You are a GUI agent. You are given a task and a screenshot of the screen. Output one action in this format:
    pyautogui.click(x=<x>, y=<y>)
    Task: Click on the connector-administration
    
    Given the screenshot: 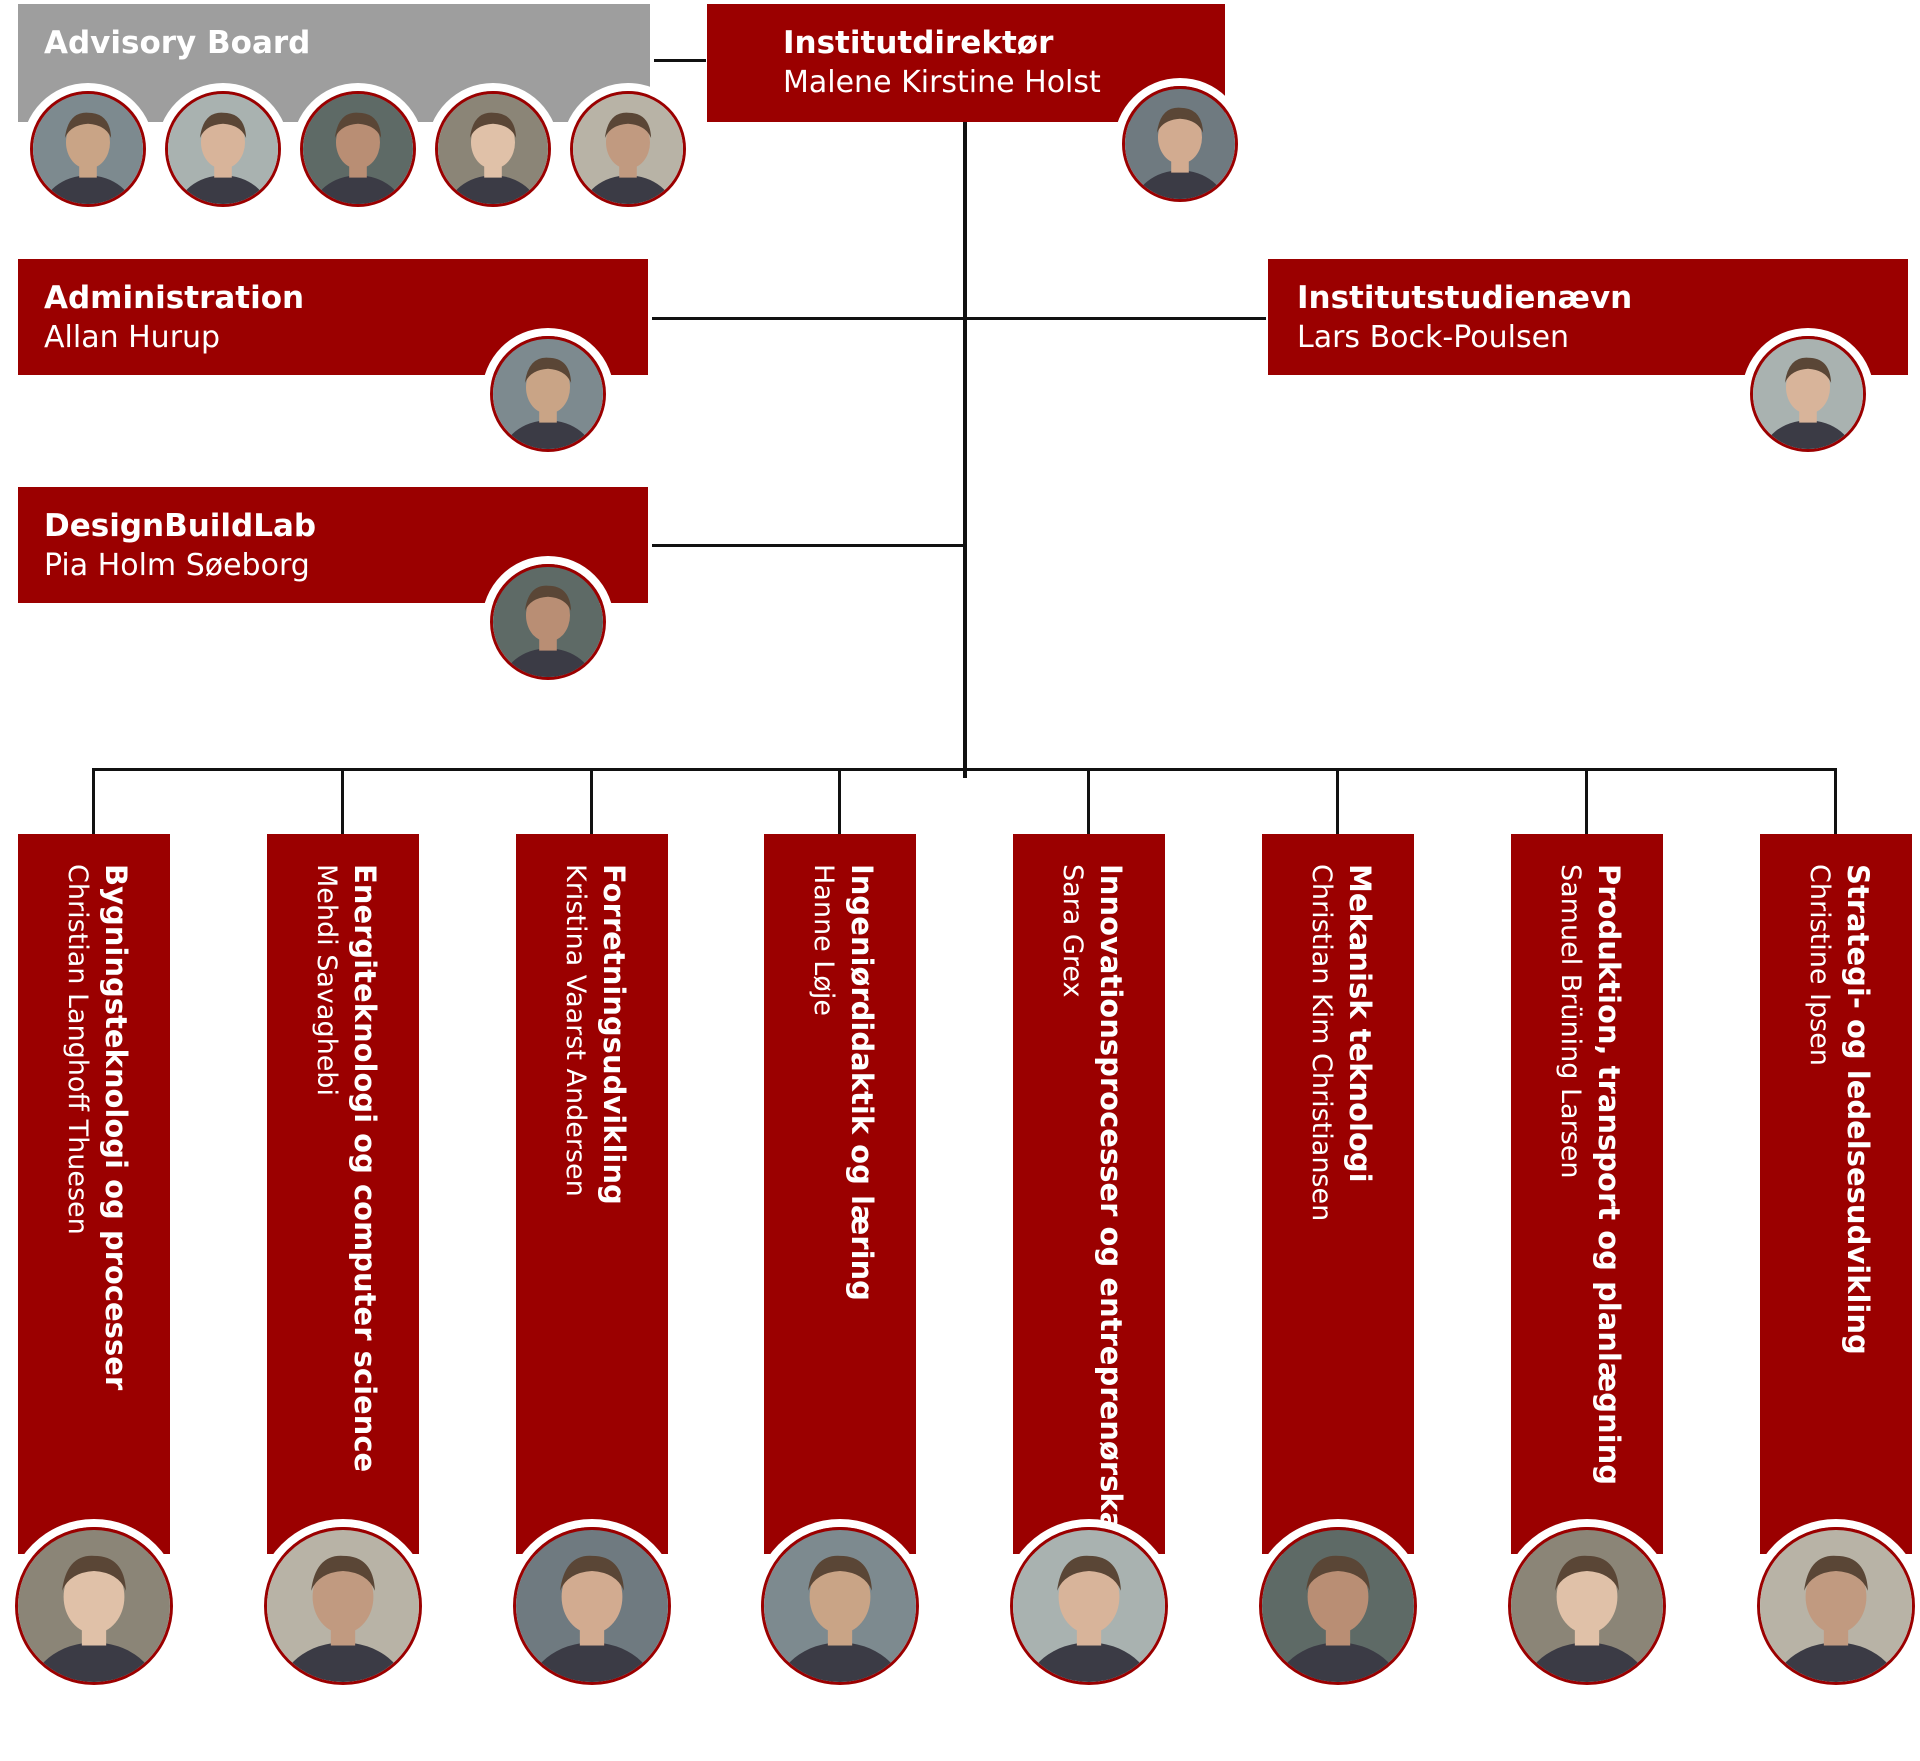 What is the action you would take?
    pyautogui.click(x=959, y=318)
    